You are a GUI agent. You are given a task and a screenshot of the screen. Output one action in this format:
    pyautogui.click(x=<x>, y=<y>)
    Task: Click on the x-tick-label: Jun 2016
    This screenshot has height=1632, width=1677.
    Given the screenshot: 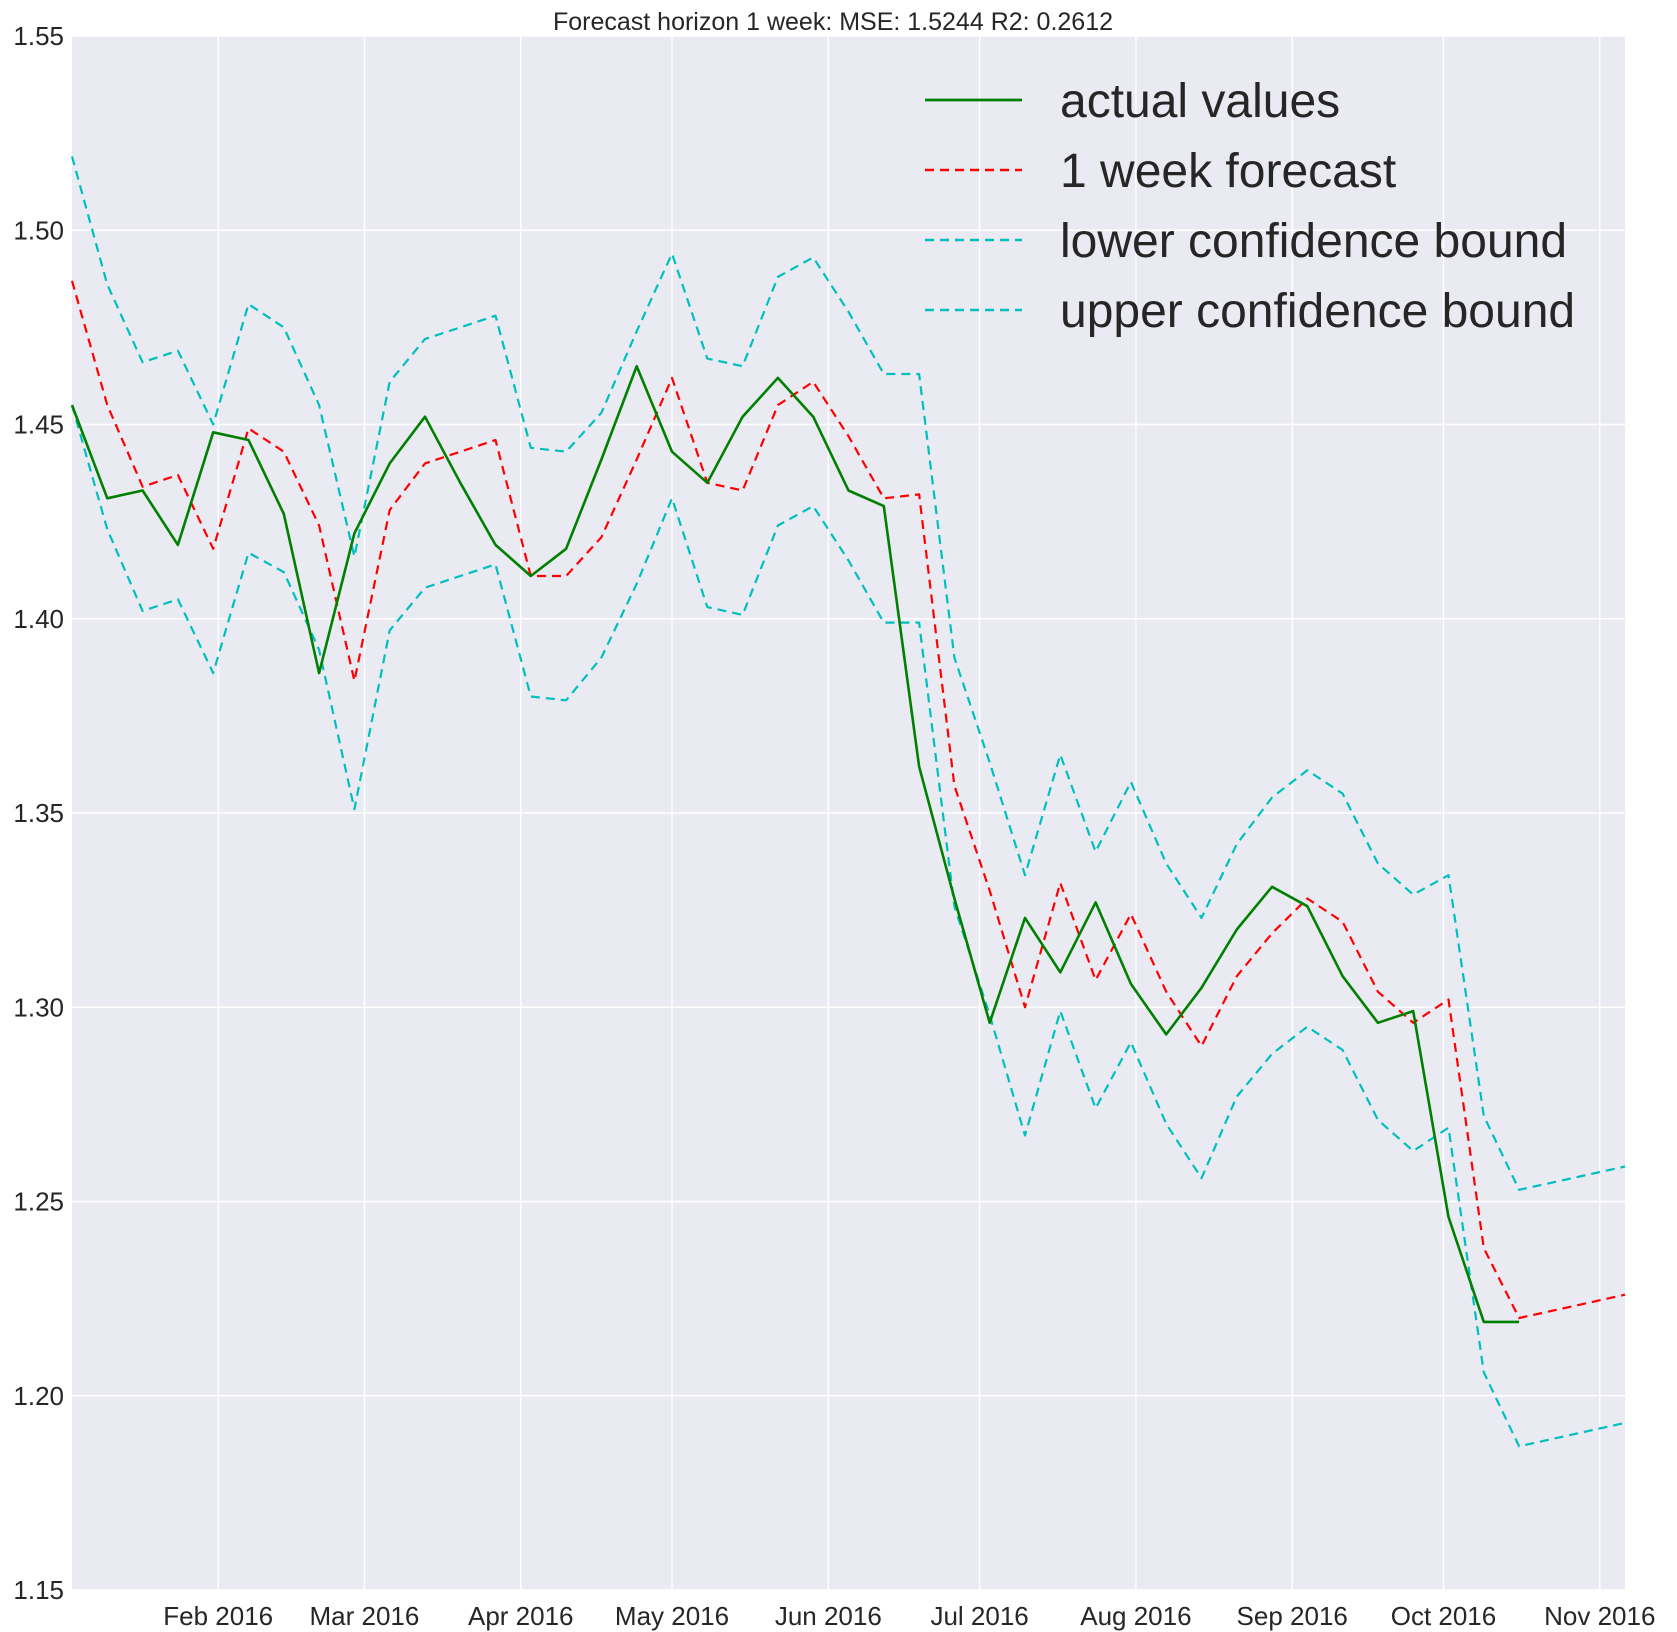 What is the action you would take?
    pyautogui.click(x=828, y=1616)
    